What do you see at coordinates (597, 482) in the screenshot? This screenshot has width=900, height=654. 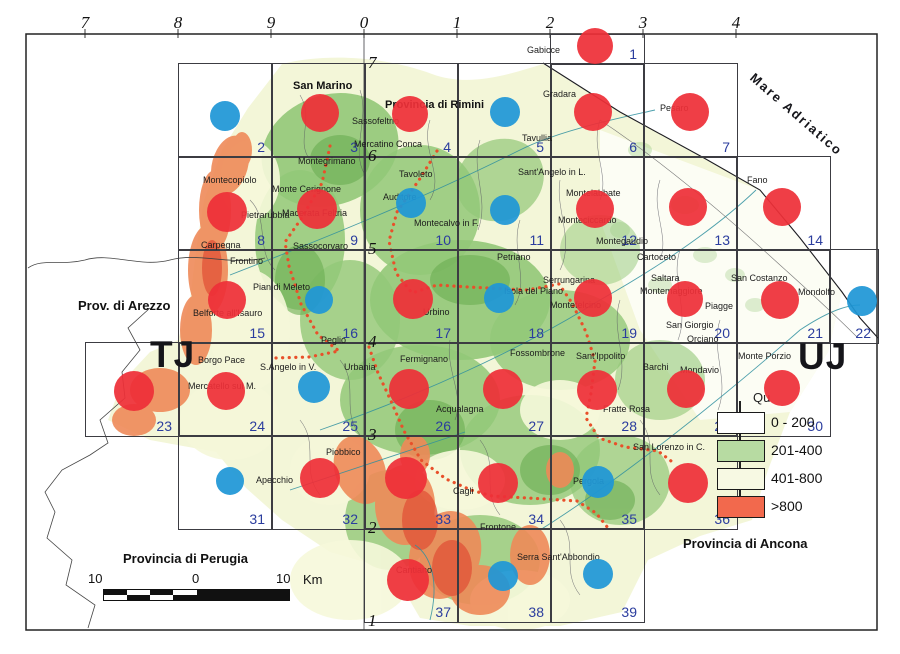 I see `grid-cell-35: 35` at bounding box center [597, 482].